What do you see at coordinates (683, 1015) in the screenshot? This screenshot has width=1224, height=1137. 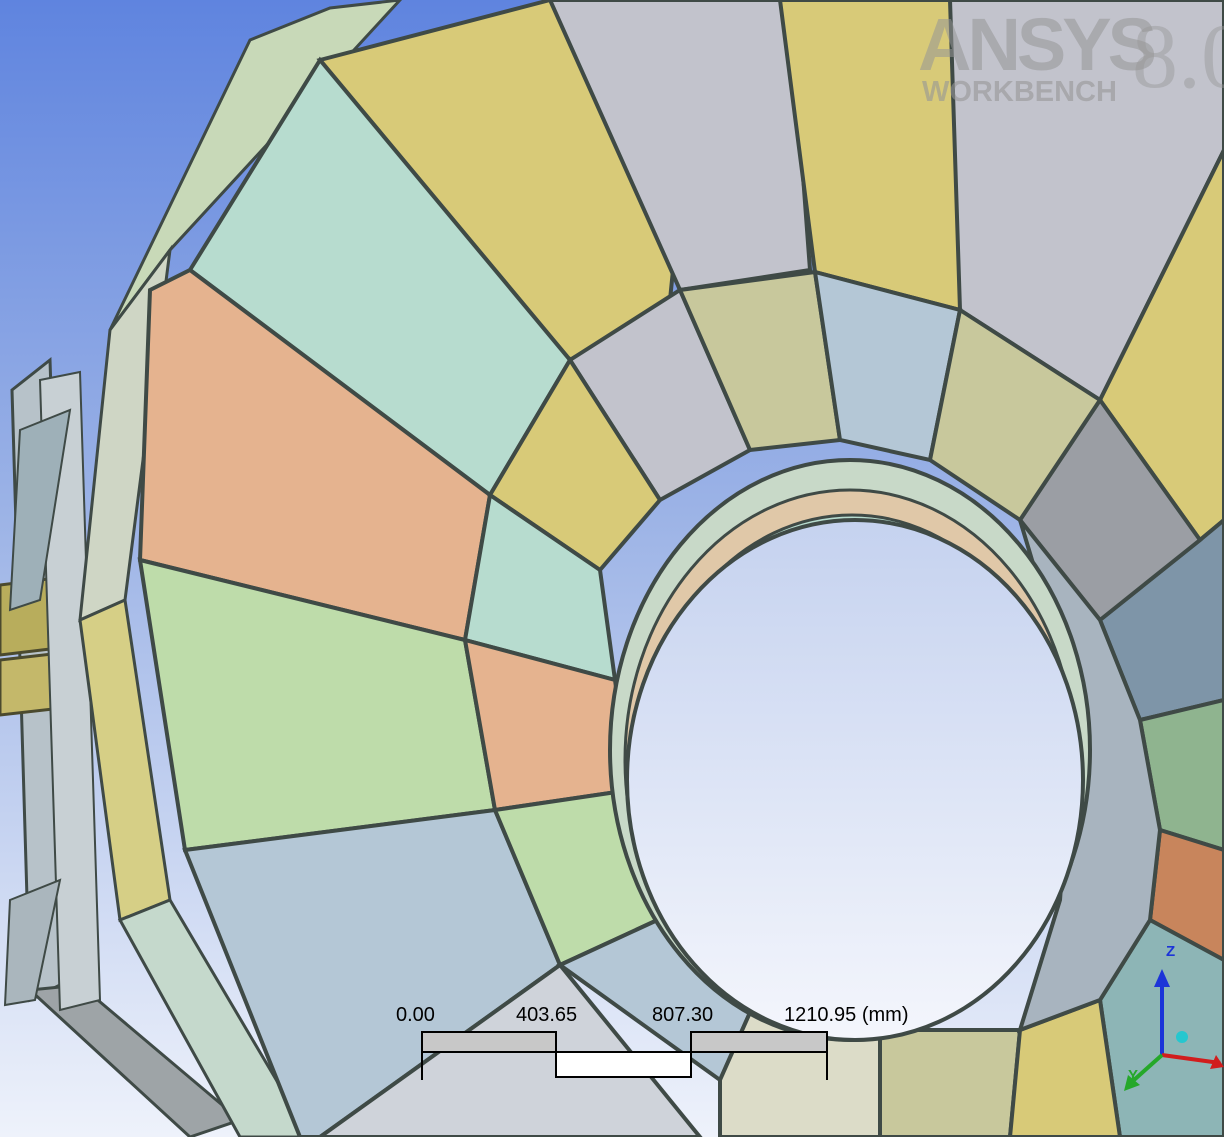 I see `scale-tick-2: 807.30` at bounding box center [683, 1015].